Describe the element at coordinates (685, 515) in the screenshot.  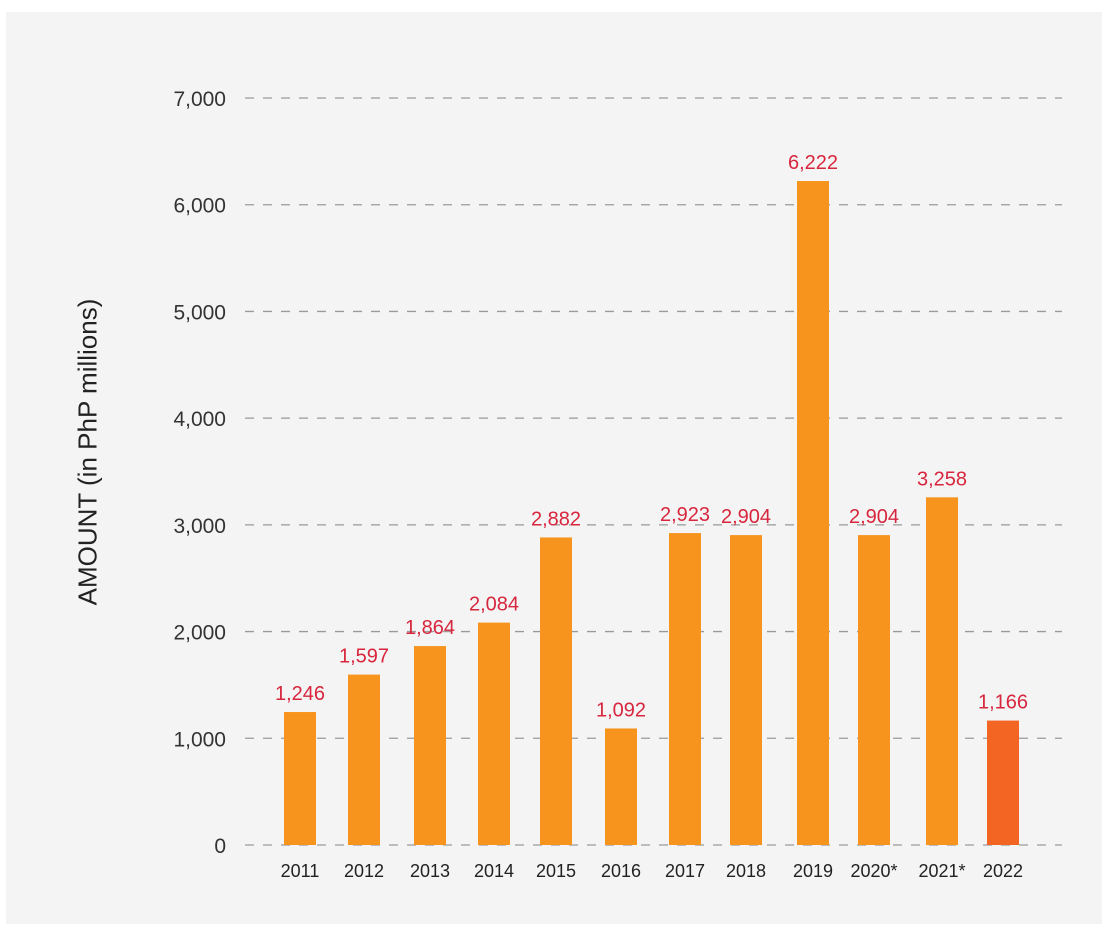
I see `data-label: 2,923` at that location.